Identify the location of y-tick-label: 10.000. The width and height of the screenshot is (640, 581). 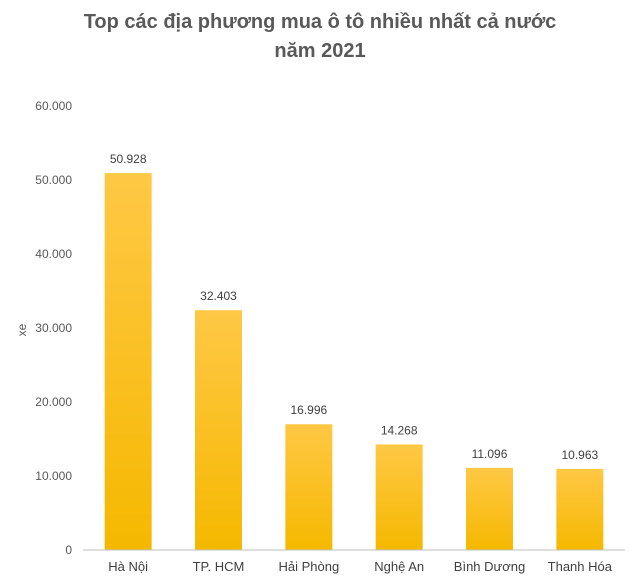
(53, 476).